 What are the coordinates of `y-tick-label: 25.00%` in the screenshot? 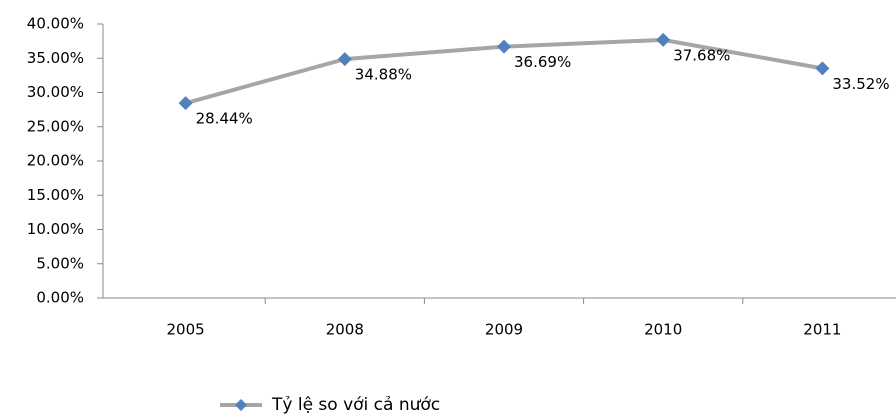 It's located at (55, 126).